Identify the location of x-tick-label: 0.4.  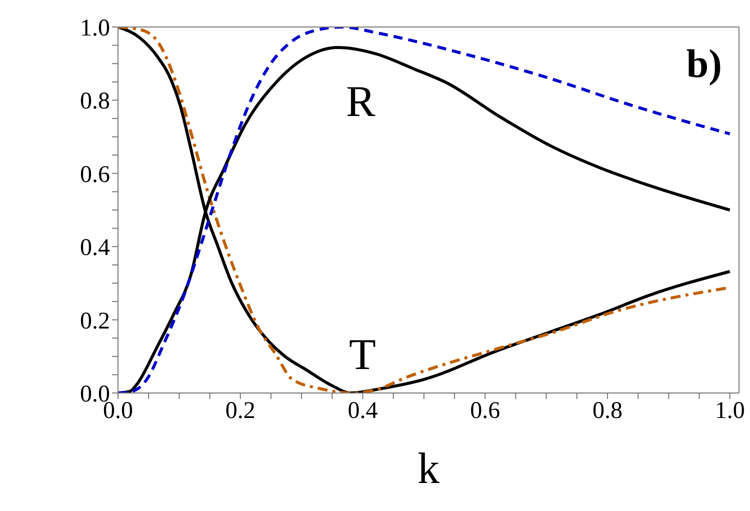
(363, 411).